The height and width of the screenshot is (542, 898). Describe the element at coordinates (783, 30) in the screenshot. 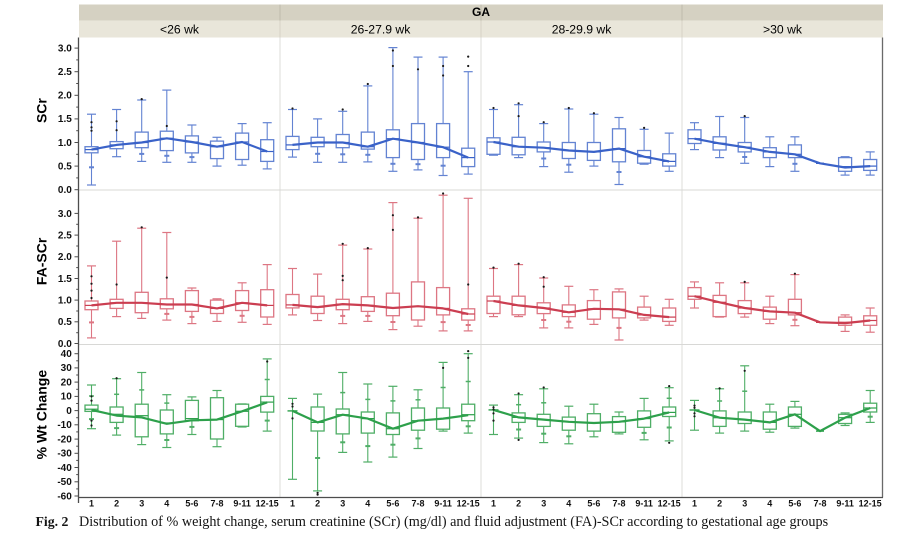

I see `svg-text: >30 wk` at that location.